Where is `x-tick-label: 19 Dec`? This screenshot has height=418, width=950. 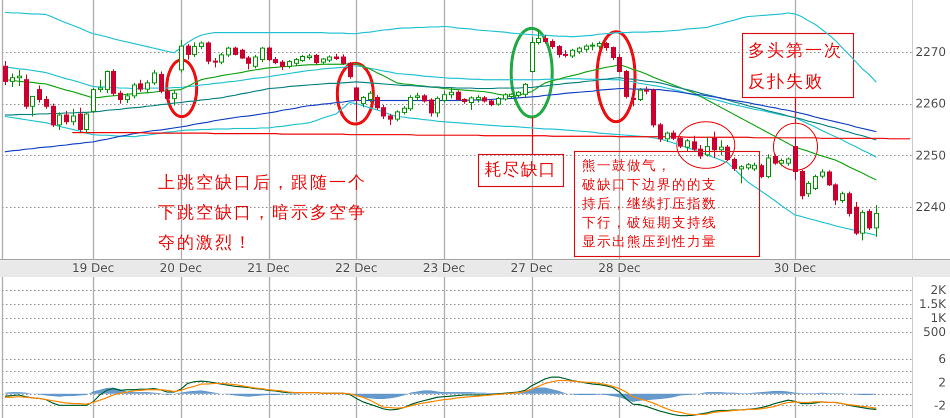 x-tick-label: 19 Dec is located at coordinates (93, 268).